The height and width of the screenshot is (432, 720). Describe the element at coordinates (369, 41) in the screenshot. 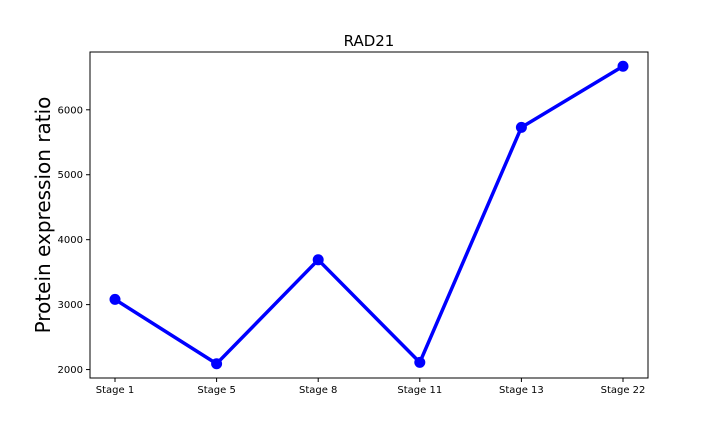

I see `chart-title: RAD21` at that location.